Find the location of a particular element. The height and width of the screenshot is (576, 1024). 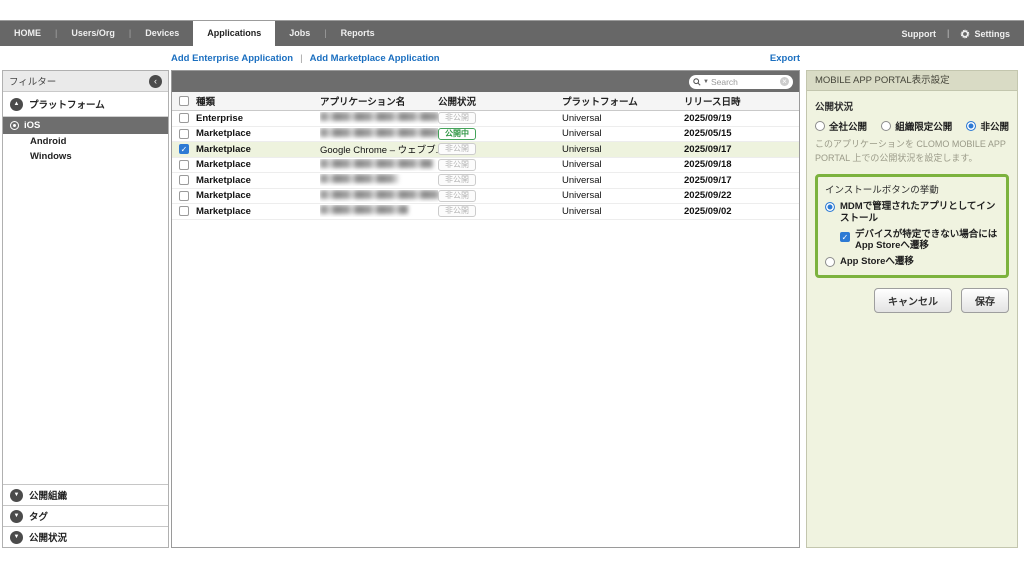

panel-title: MOBILE APP PORTAL表示設定 is located at coordinates (912, 81).